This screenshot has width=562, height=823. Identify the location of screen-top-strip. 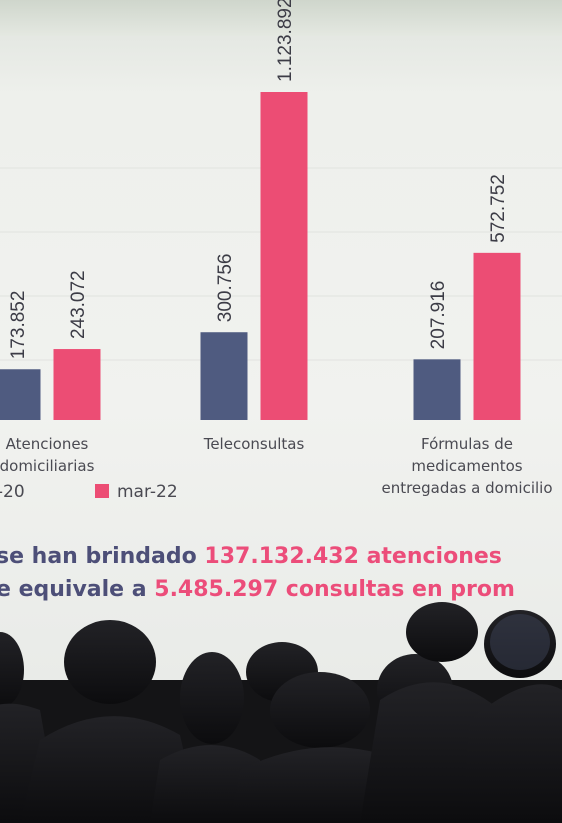
(281, 18).